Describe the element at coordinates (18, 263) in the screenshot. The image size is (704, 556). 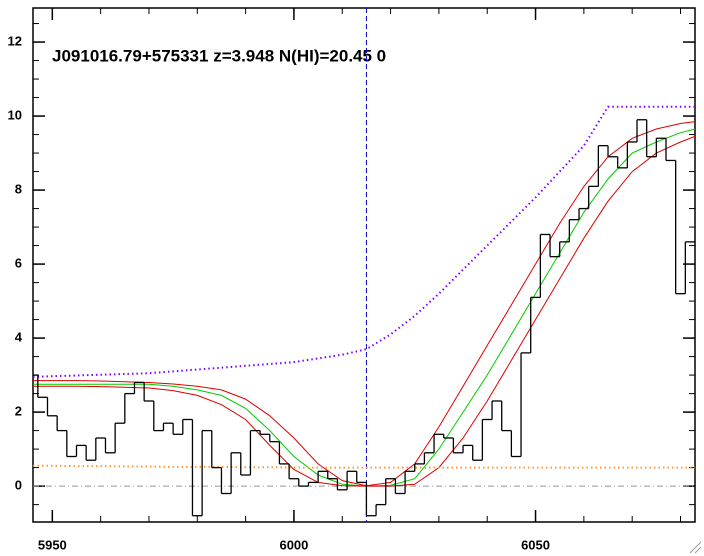
I see `y-tick-label: 6` at that location.